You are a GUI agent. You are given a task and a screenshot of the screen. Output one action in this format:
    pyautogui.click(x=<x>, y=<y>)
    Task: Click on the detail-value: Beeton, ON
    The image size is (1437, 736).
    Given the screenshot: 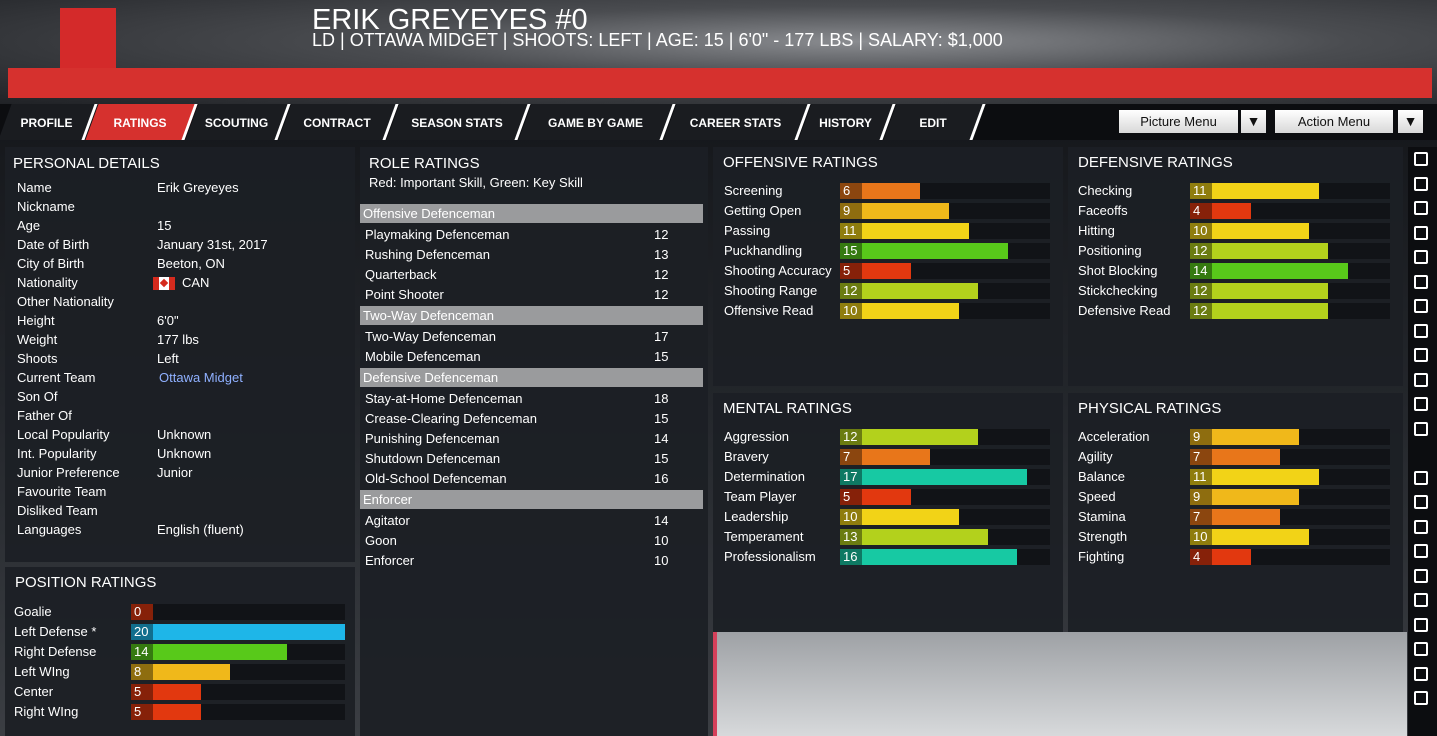 What is the action you would take?
    pyautogui.click(x=191, y=263)
    